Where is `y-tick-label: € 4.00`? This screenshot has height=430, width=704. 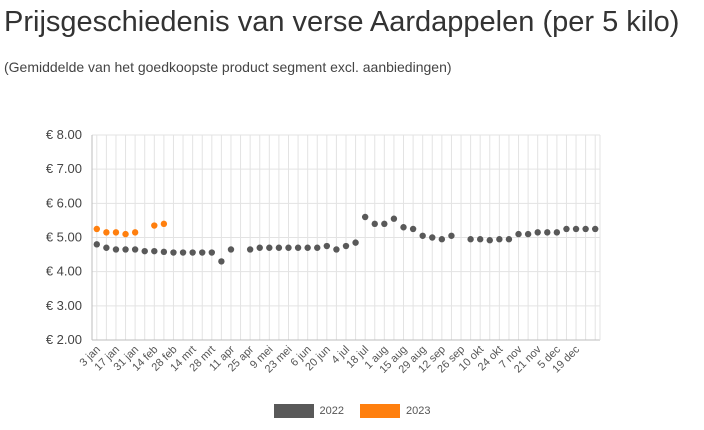 y-tick-label: € 4.00 is located at coordinates (64, 271).